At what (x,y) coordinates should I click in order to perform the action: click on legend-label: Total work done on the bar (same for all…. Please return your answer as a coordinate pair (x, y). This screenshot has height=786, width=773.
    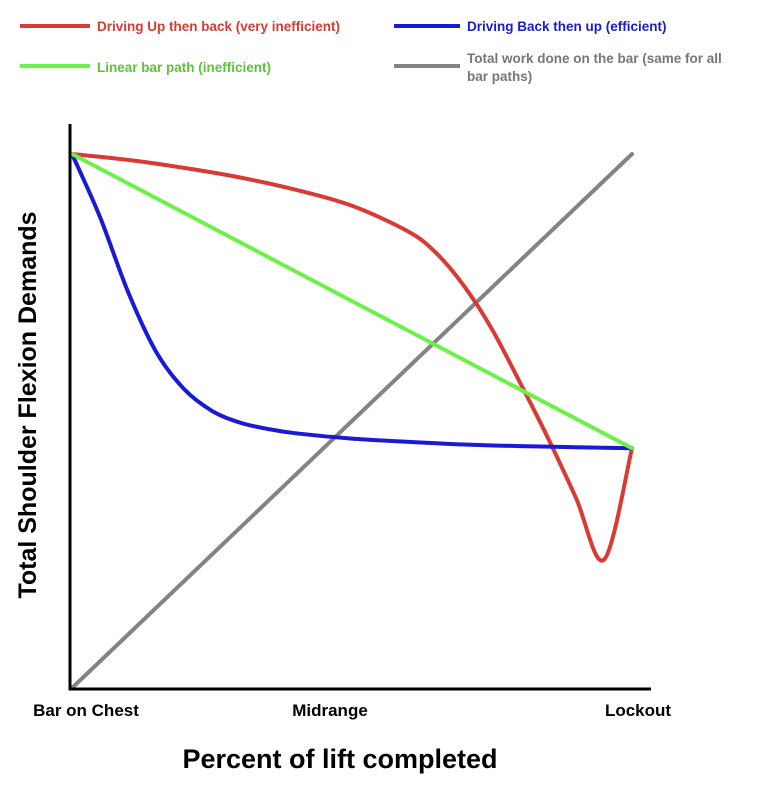
    Looking at the image, I should click on (594, 67).